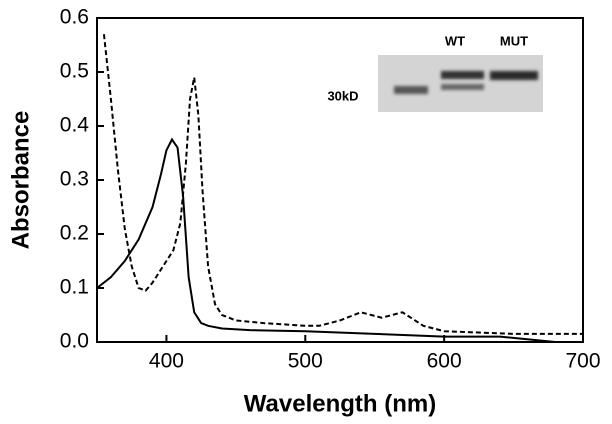 Image resolution: width=612 pixels, height=424 pixels. I want to click on y-tick-label: 0.1, so click(74, 287).